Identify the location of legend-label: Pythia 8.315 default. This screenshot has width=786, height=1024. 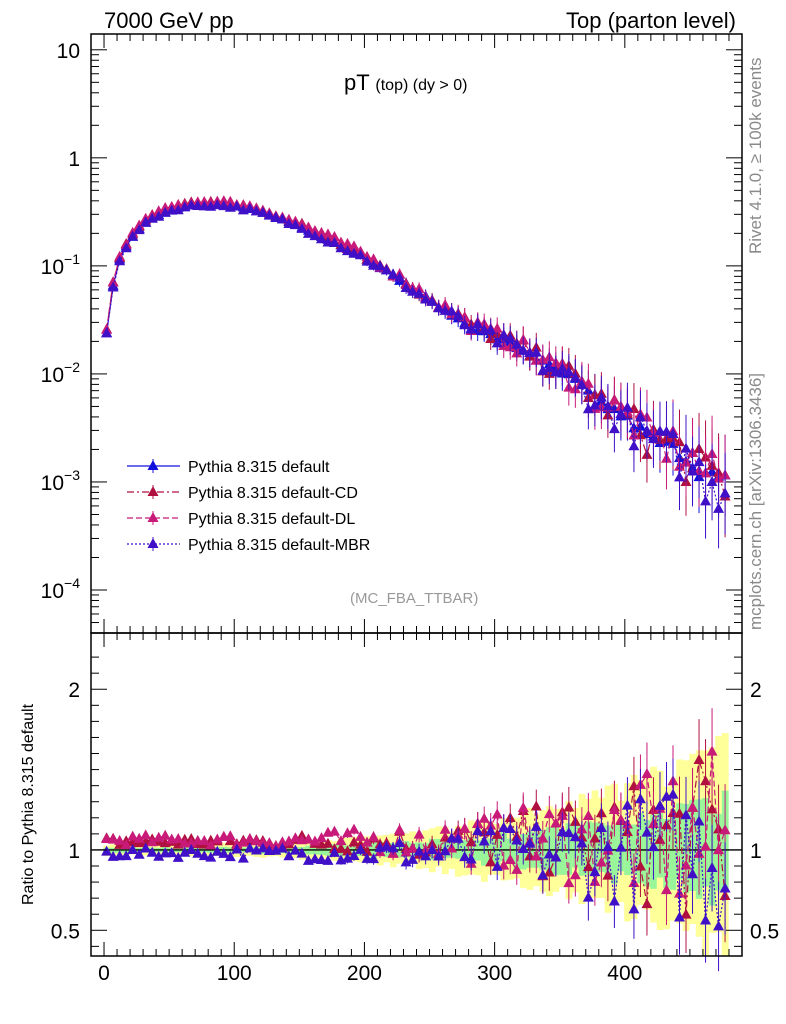
(259, 467).